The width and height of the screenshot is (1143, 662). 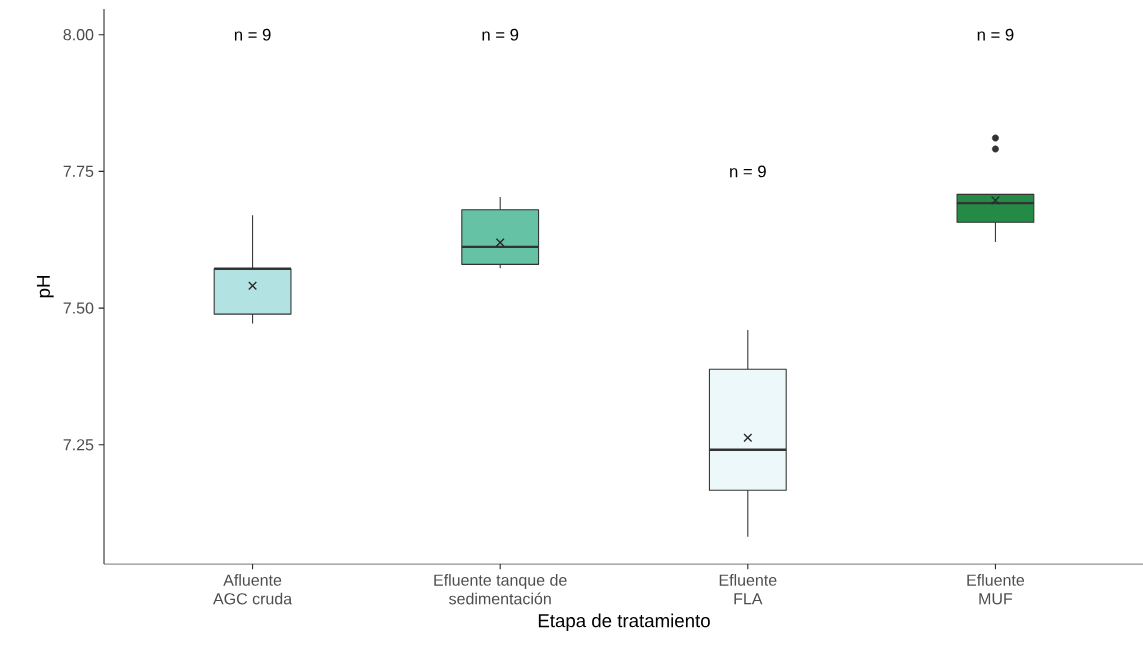 I want to click on y-tick-label: 7.50, so click(x=78, y=308).